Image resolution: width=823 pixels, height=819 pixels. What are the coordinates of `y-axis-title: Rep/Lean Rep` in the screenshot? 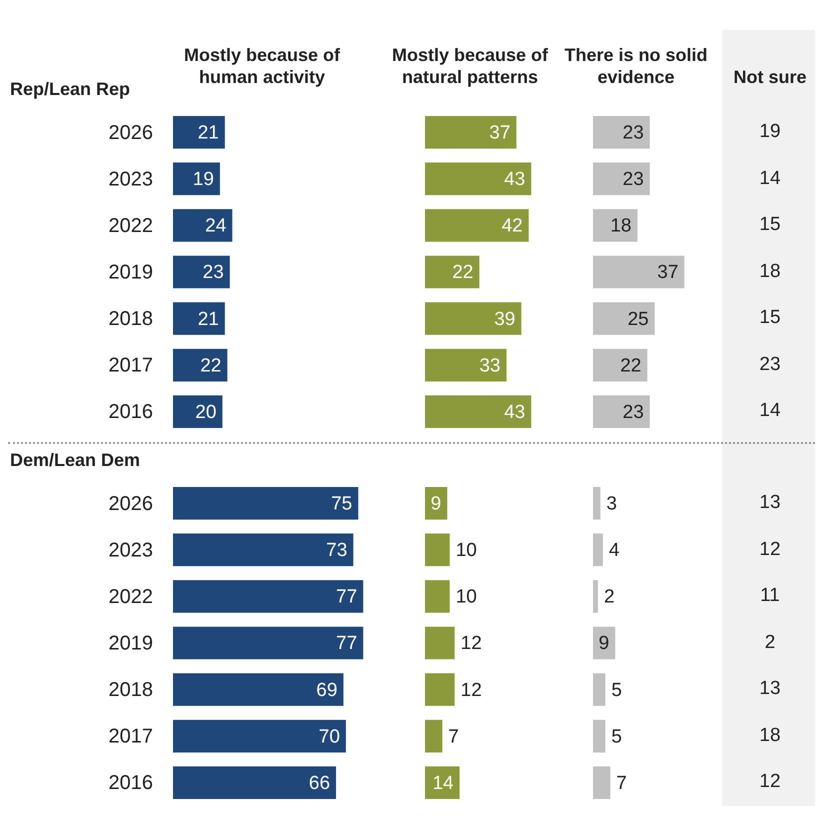 It's located at (70, 89).